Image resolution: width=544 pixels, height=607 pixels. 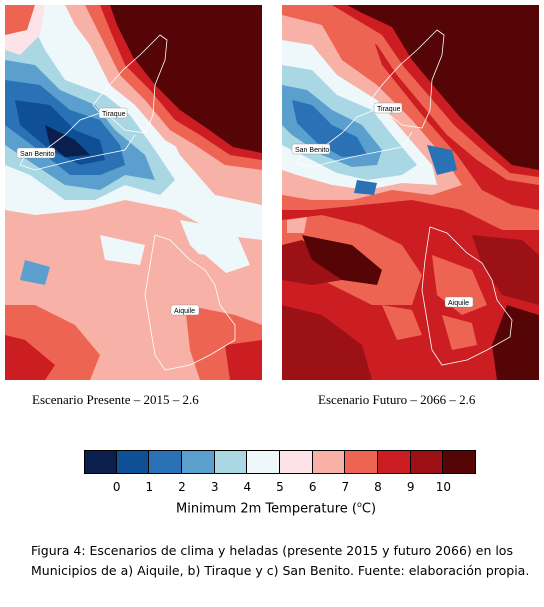 What do you see at coordinates (115, 399) in the screenshot?
I see `caption-present-scenario: Escenario Presente – 2015 – 2.6` at bounding box center [115, 399].